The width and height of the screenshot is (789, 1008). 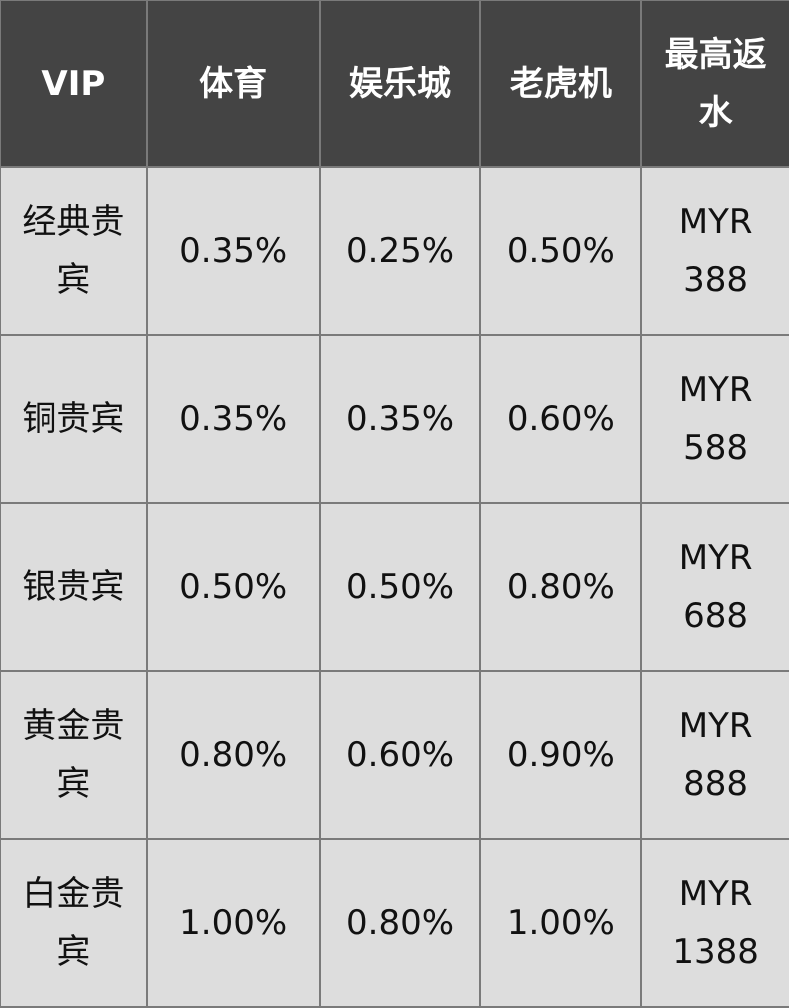 I want to click on table-cell: 0.25%, so click(x=400, y=251).